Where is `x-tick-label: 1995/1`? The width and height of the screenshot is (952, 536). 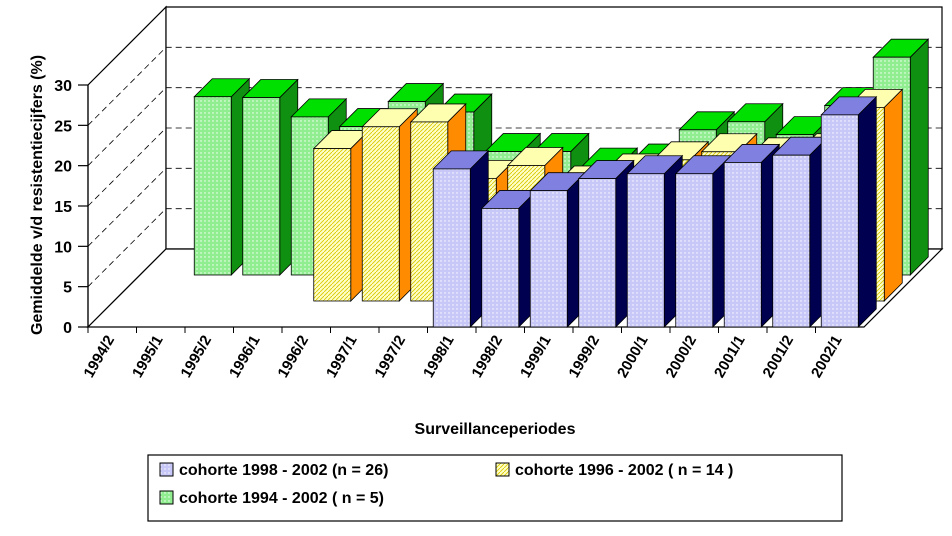 x-tick-label: 1995/1 is located at coordinates (148, 357).